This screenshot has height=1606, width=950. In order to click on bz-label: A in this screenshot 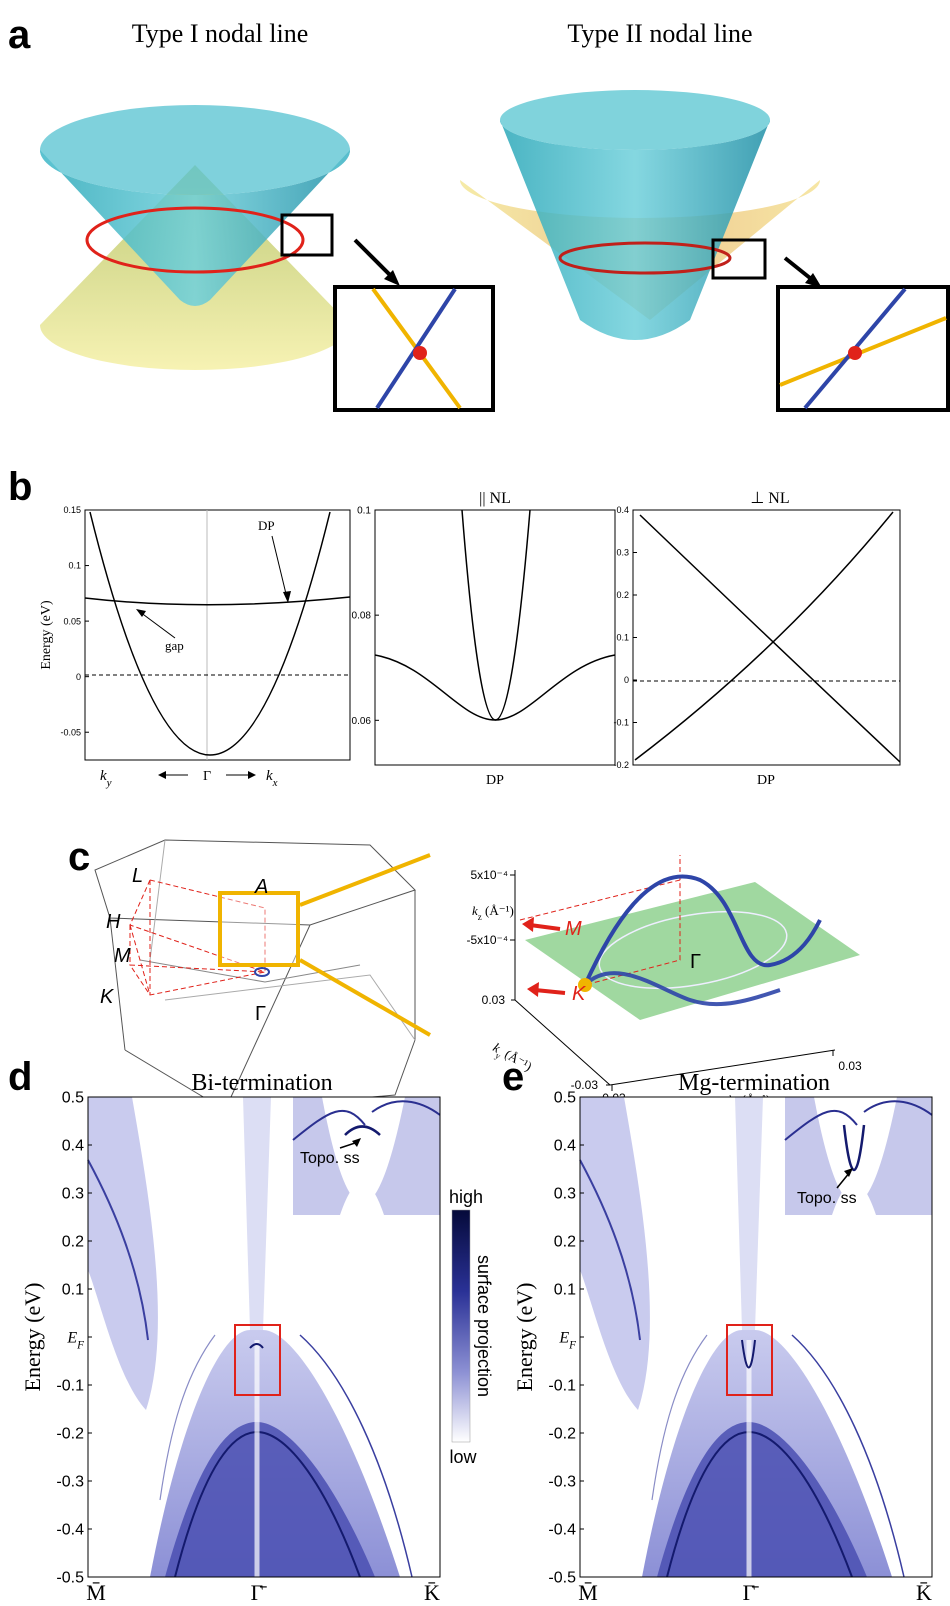, I will do `click(261, 887)`.